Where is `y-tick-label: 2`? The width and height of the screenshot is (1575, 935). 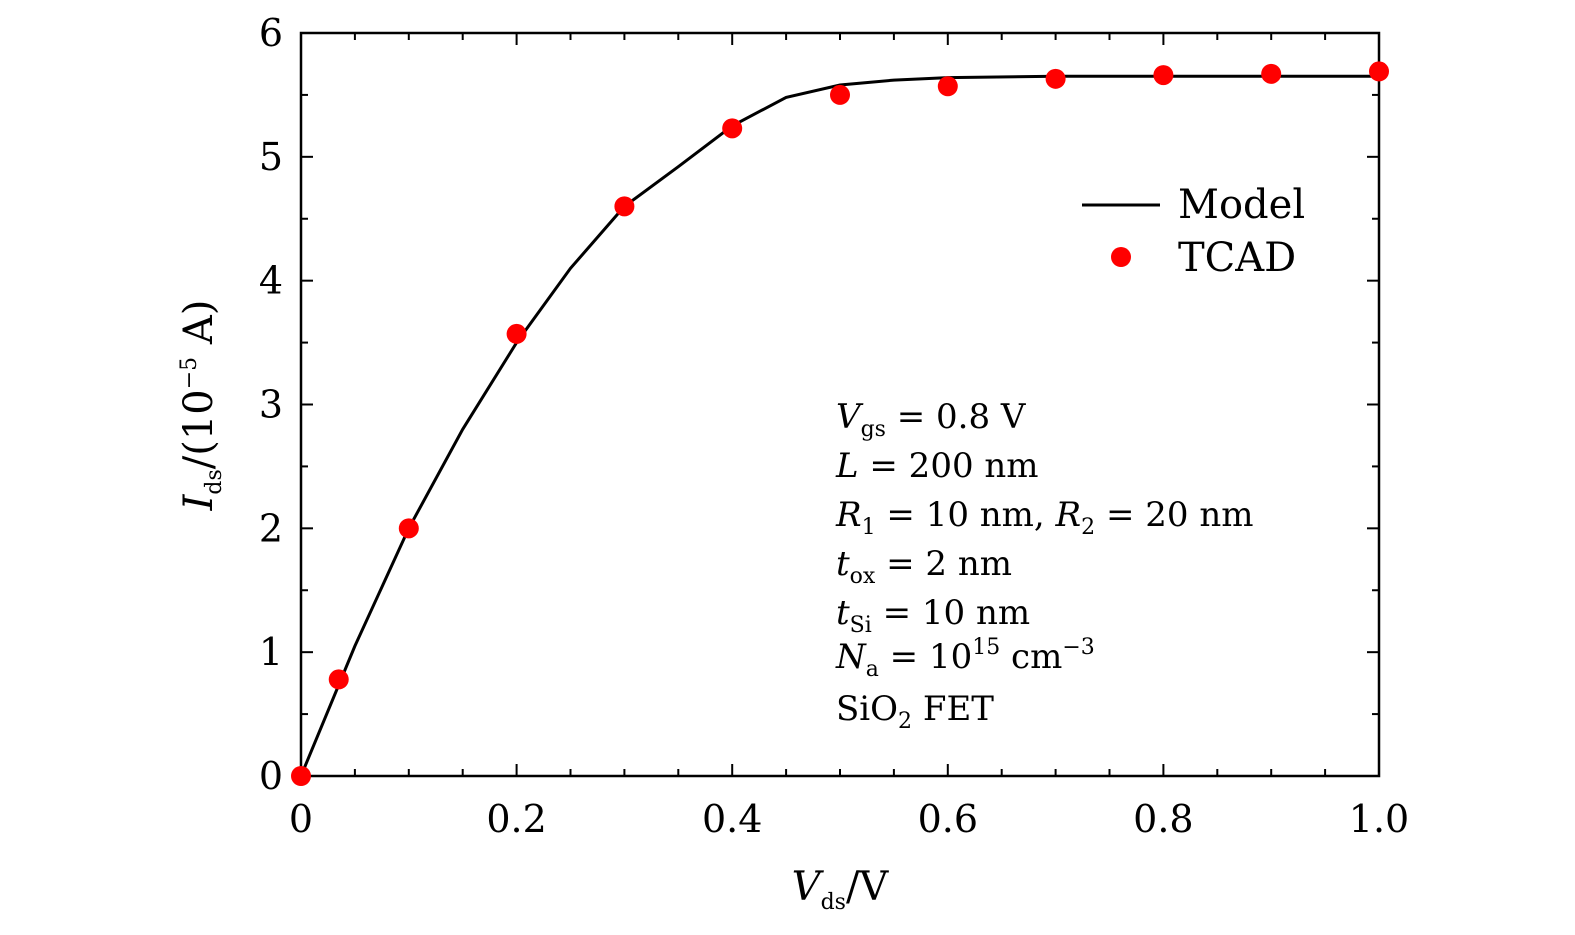
y-tick-label: 2 is located at coordinates (271, 528).